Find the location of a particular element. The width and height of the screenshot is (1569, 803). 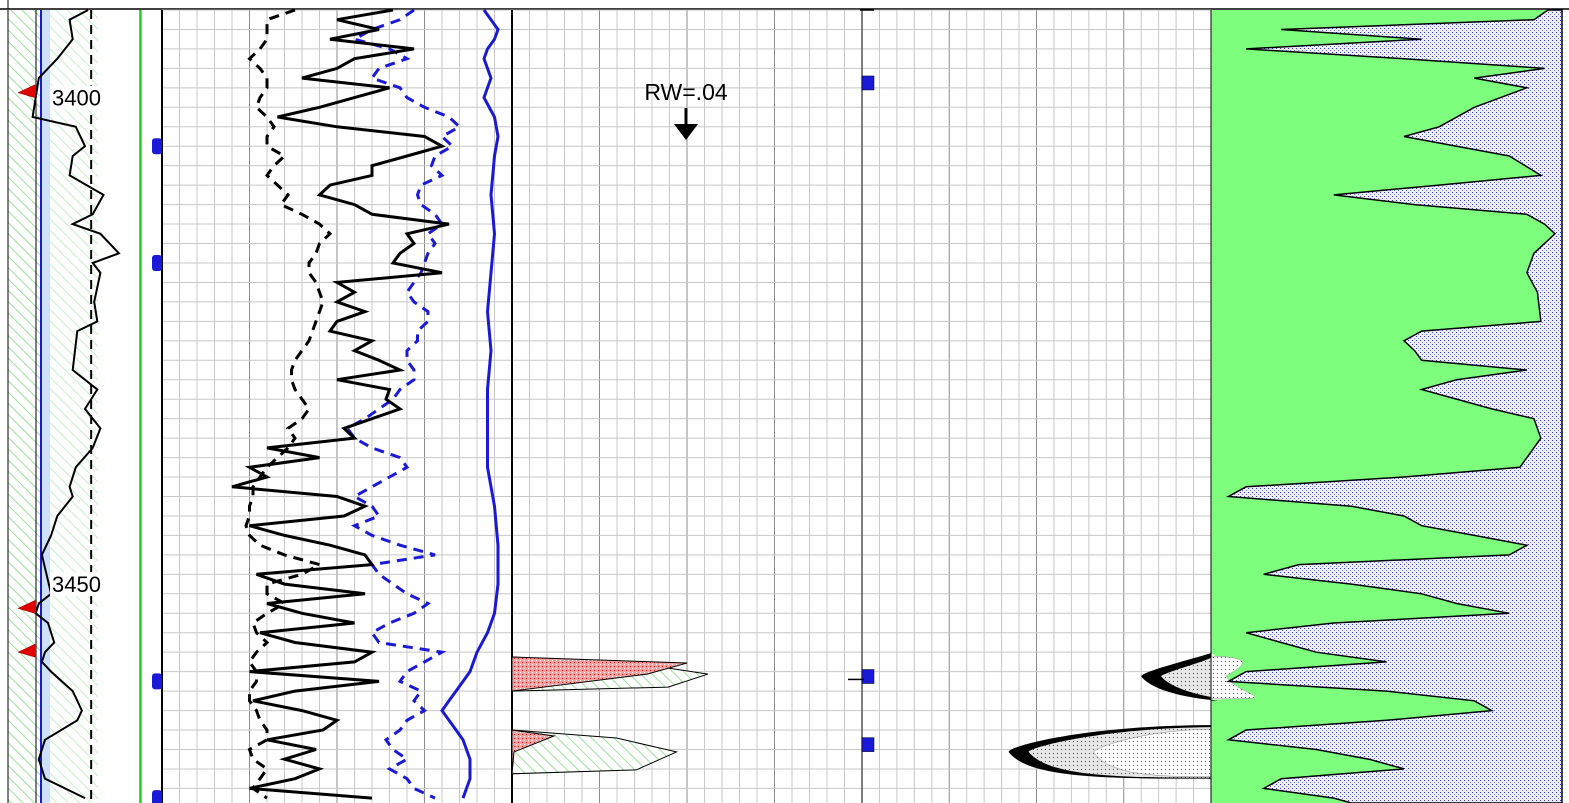

depth-label: 3400 is located at coordinates (76, 98).